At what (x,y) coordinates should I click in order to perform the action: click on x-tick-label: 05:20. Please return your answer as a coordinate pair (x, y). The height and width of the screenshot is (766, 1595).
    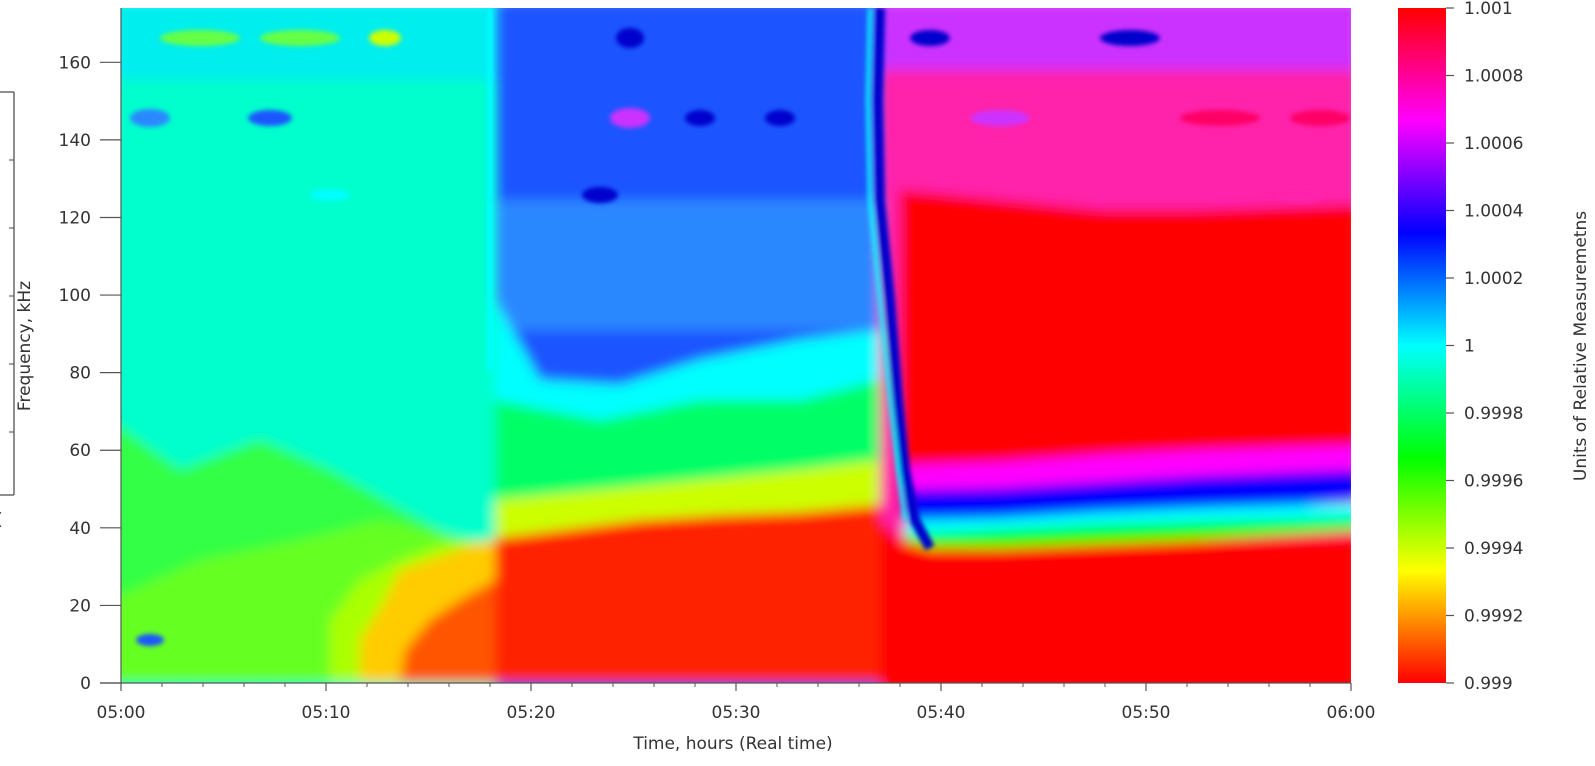
    Looking at the image, I should click on (531, 713).